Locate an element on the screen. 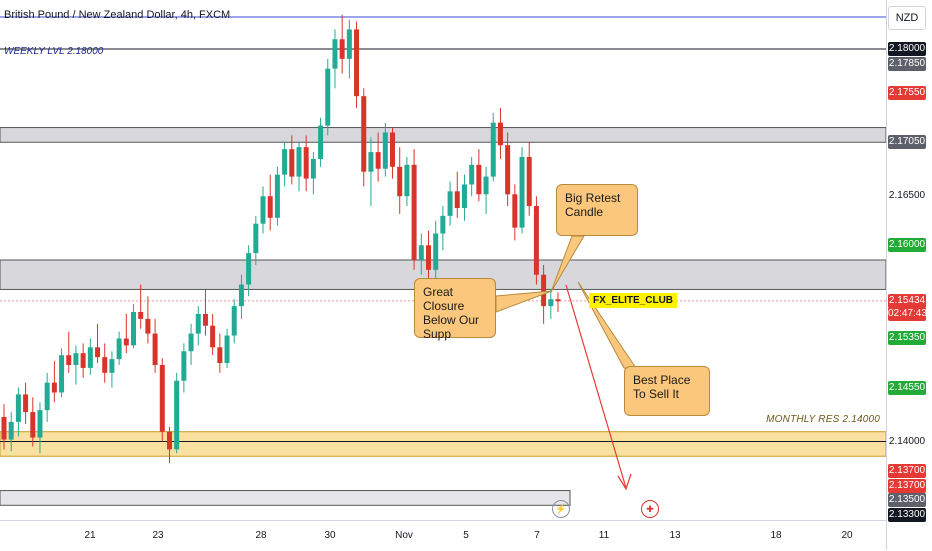 The image size is (932, 551). x-tick-label: 13 is located at coordinates (675, 535).